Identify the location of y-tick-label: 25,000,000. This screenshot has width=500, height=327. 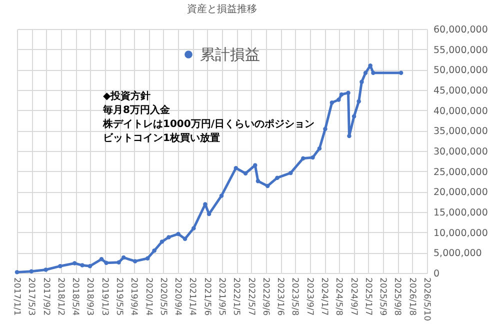
(461, 172).